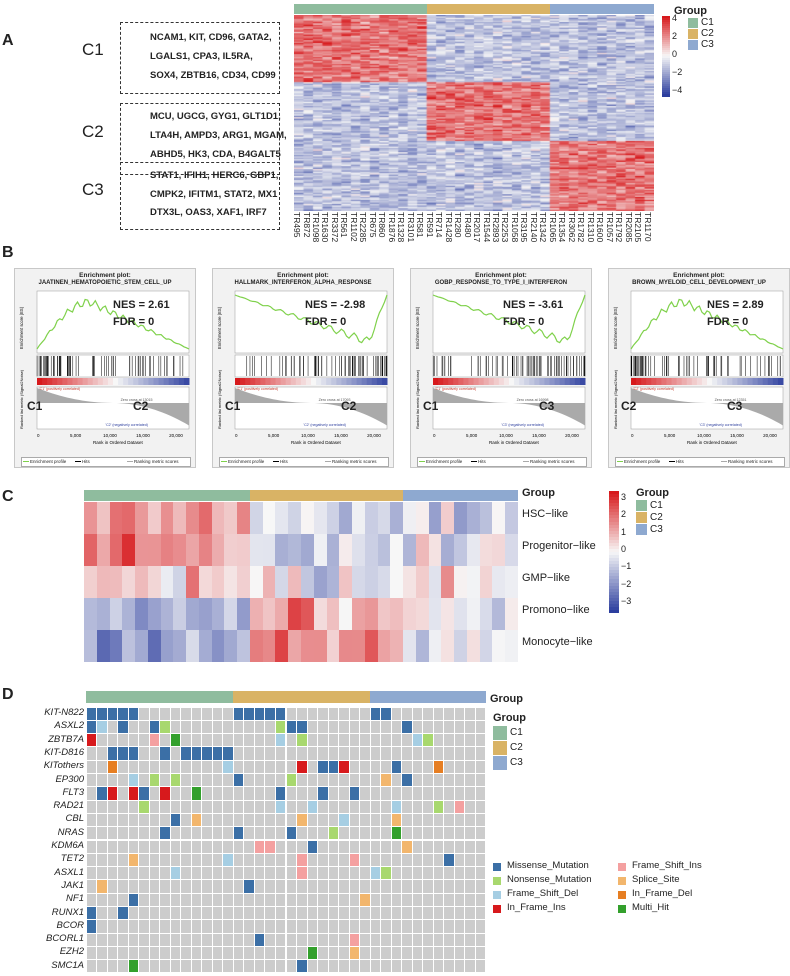 The width and height of the screenshot is (790, 976). I want to click on sample-label: TR1328, so click(401, 227).